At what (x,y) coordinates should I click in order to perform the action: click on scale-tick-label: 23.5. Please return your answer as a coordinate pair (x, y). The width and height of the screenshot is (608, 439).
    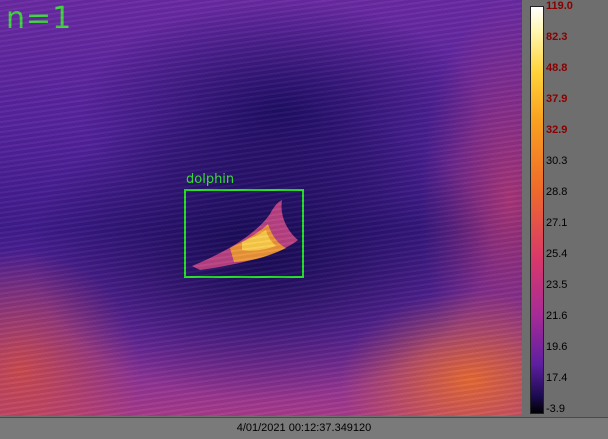
    Looking at the image, I should click on (557, 285).